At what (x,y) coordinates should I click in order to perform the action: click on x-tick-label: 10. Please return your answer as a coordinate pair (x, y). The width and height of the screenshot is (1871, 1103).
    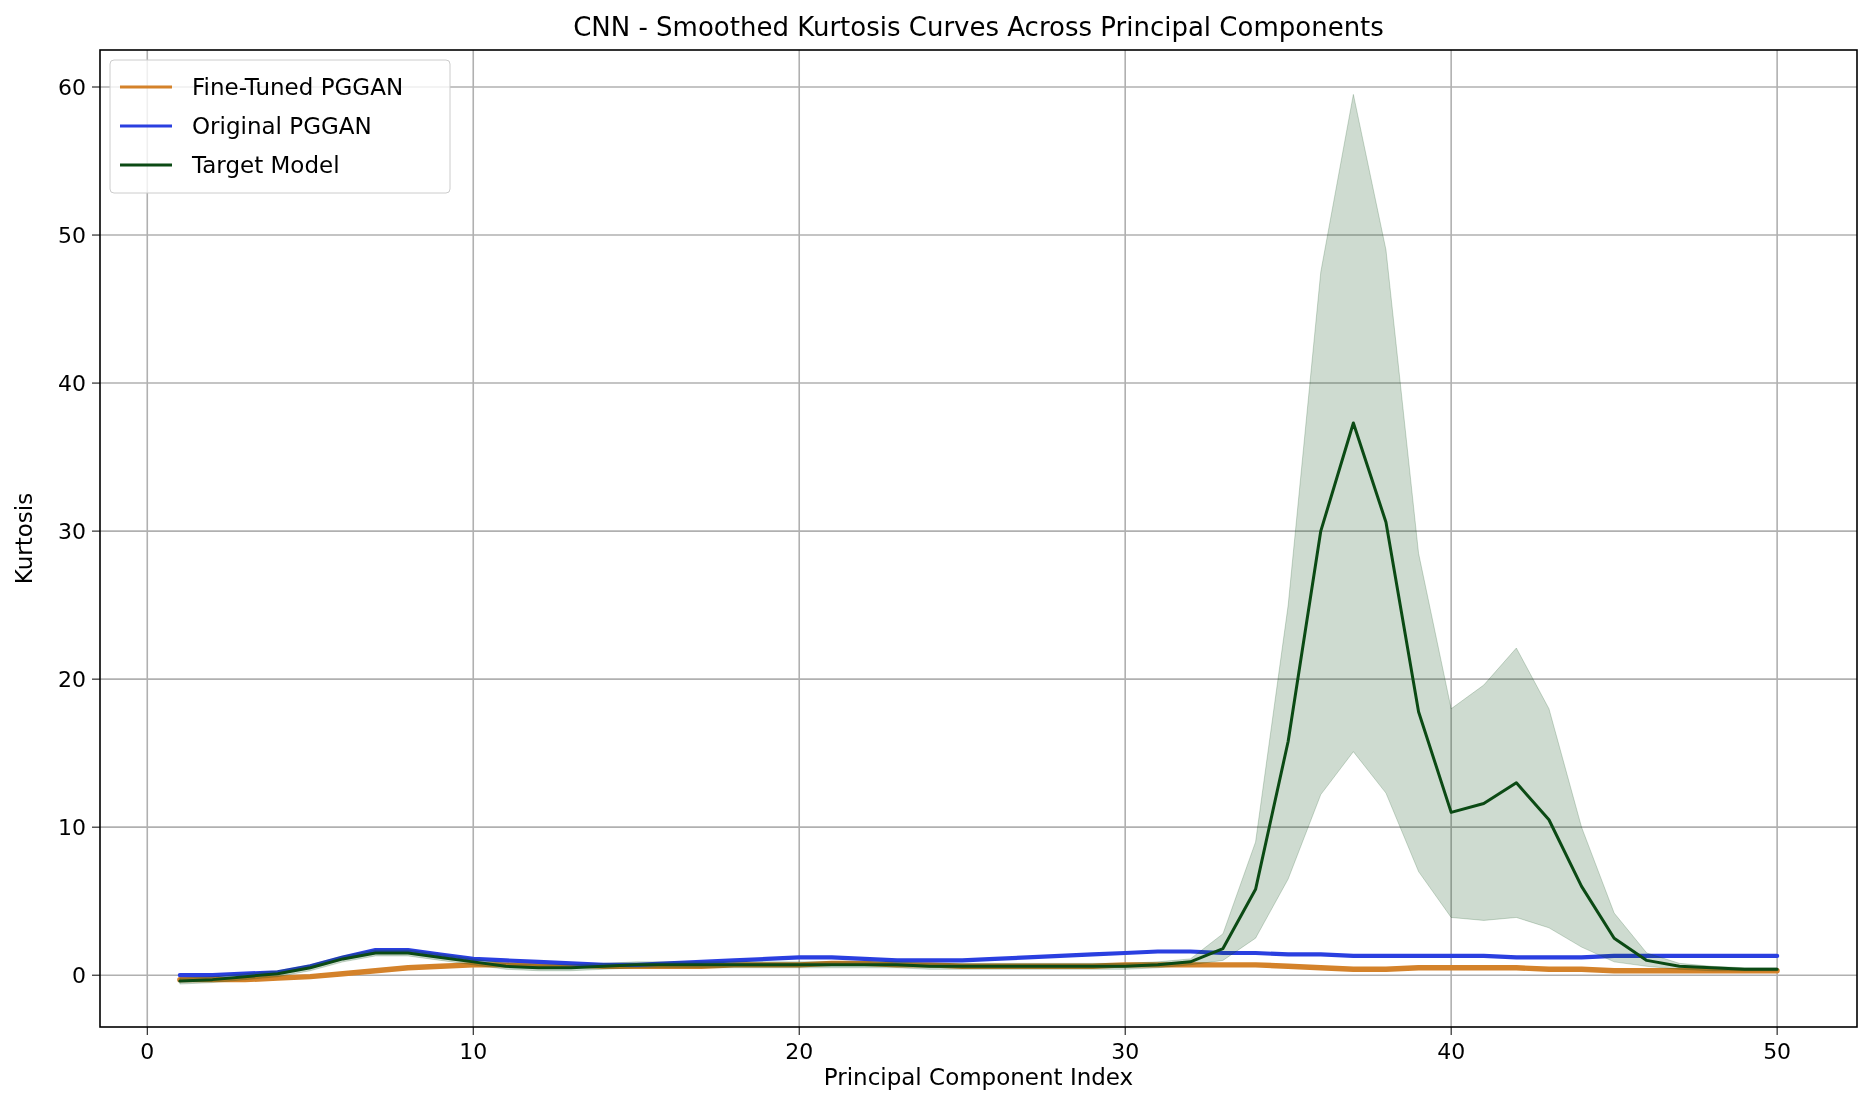
    Looking at the image, I should click on (473, 1051).